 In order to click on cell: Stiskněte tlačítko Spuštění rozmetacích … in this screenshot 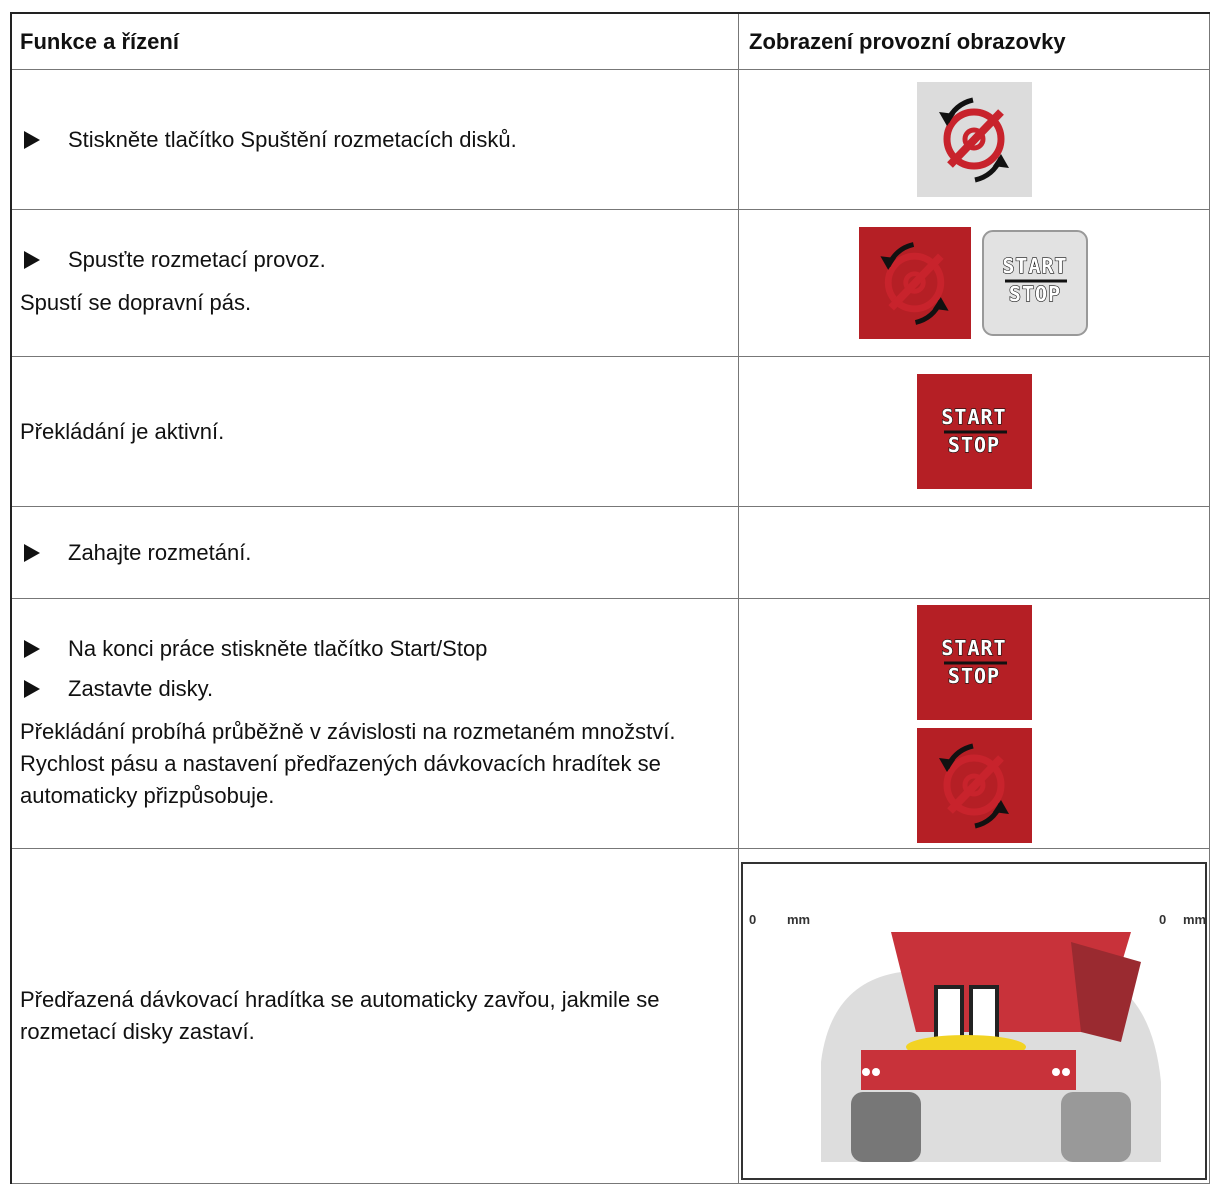, I will do `click(374, 139)`.